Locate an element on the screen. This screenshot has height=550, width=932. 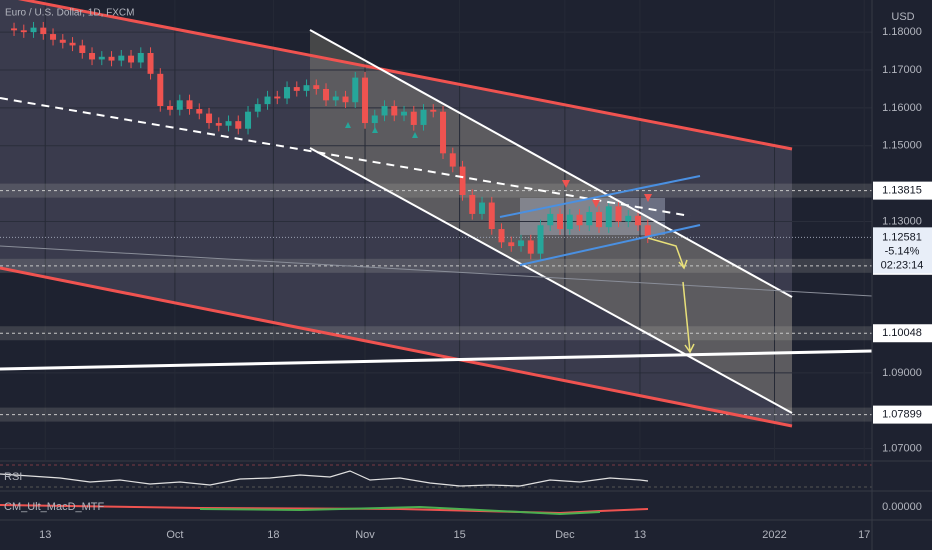
x-tick-label: 17 is located at coordinates (864, 535).